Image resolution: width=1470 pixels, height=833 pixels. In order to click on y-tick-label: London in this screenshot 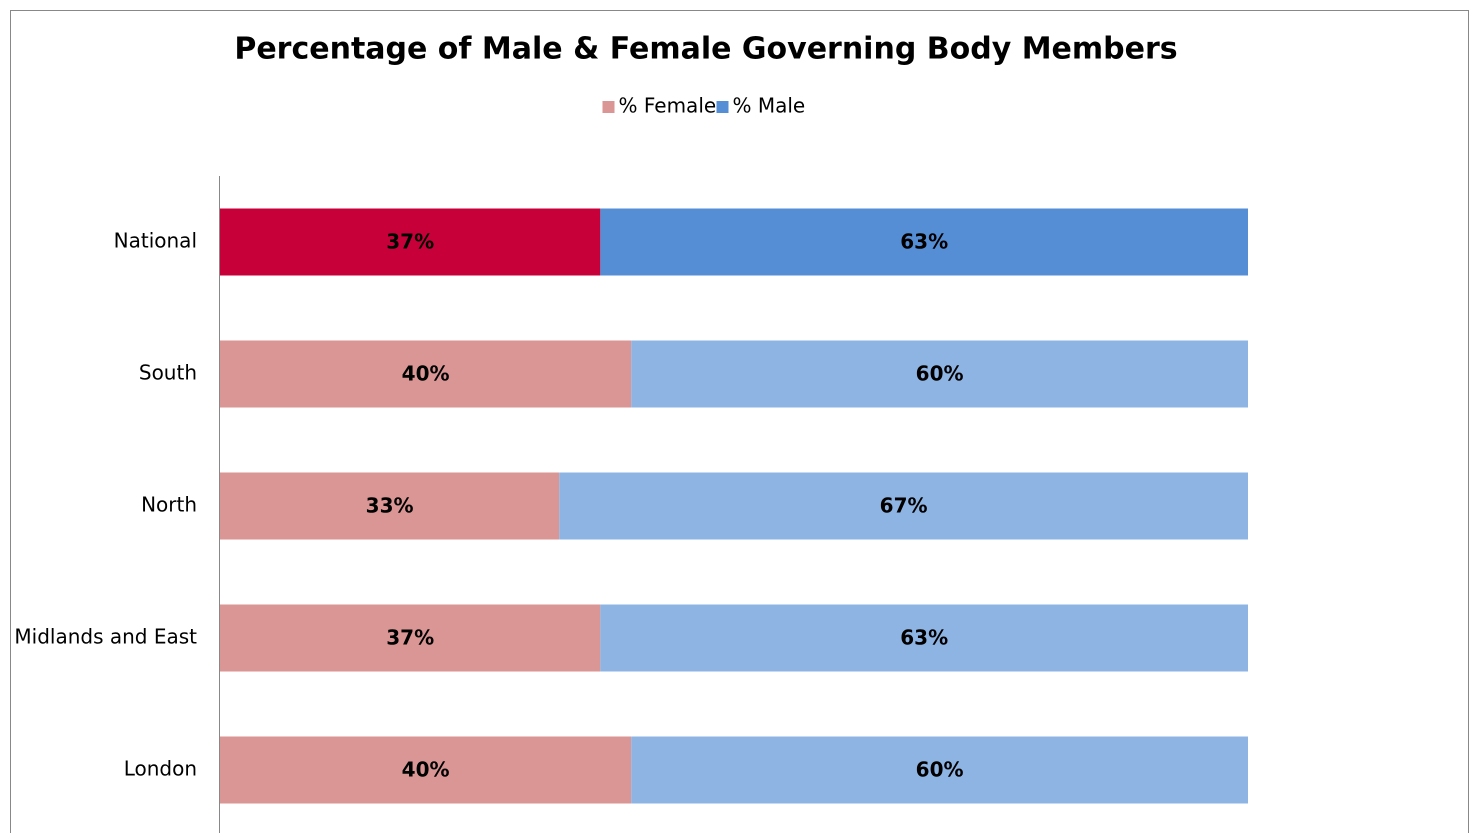, I will do `click(160, 769)`.